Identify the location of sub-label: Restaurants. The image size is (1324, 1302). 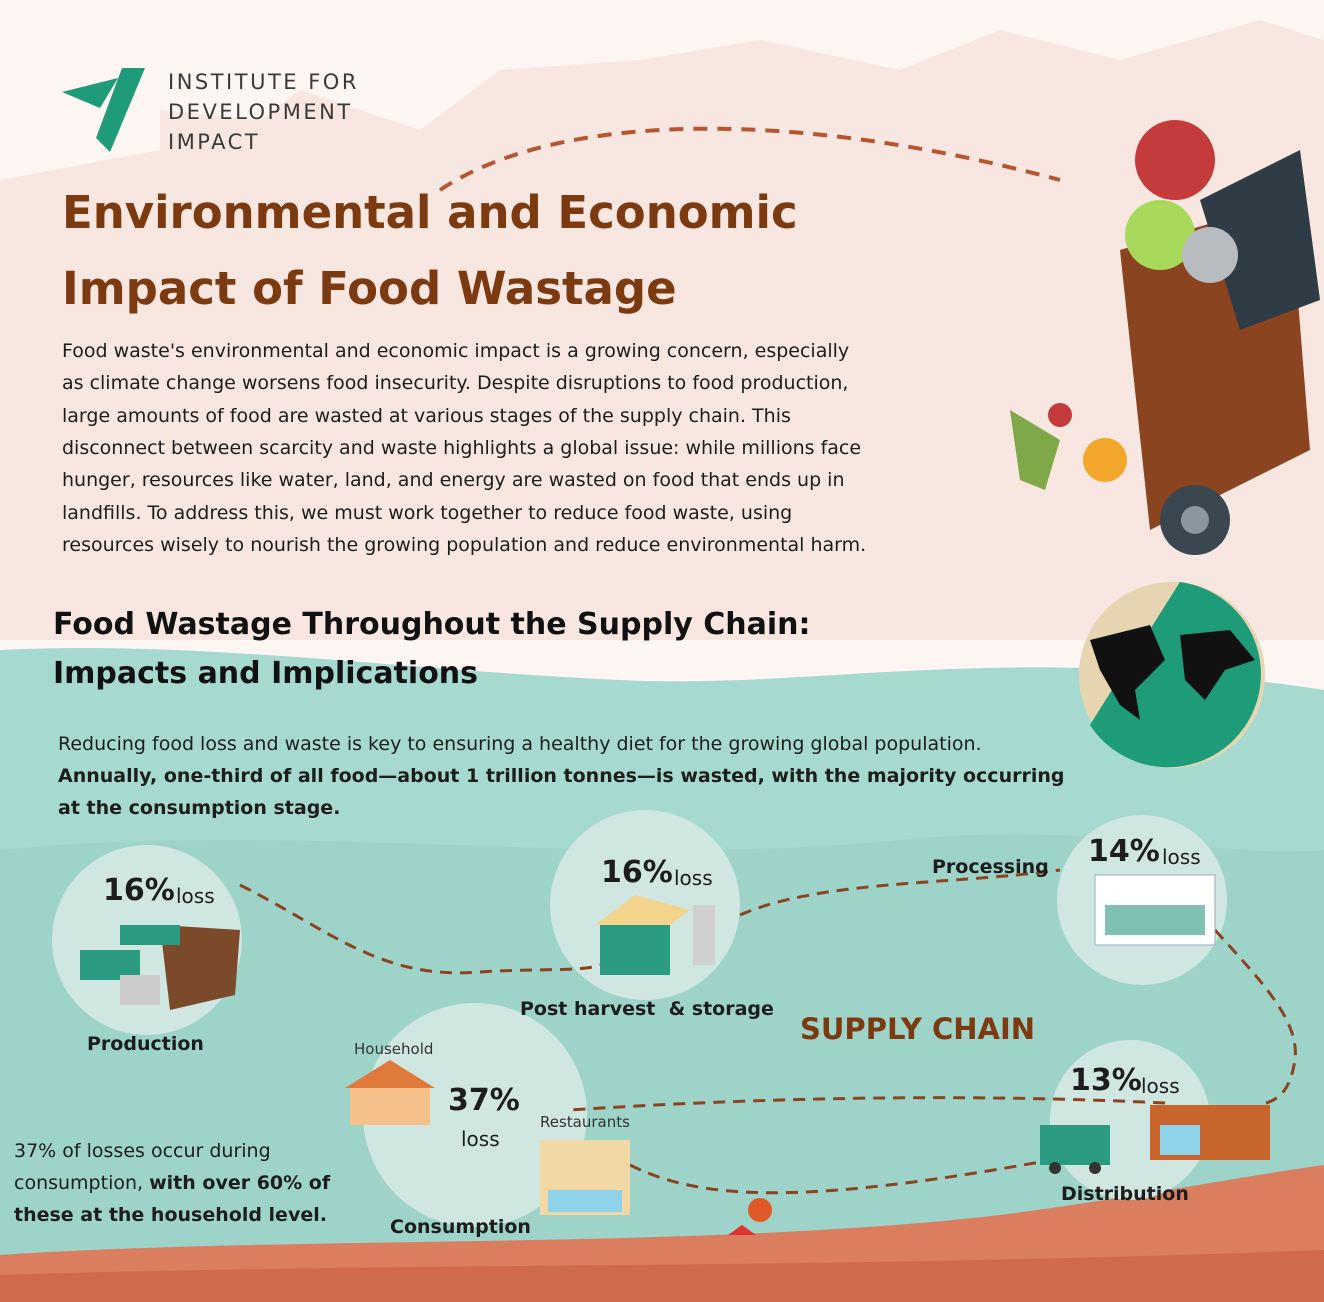
(585, 1122).